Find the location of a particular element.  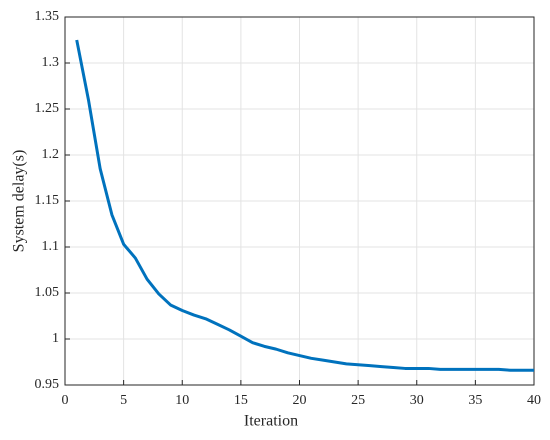

x-axis-label: Iteration is located at coordinates (271, 421).